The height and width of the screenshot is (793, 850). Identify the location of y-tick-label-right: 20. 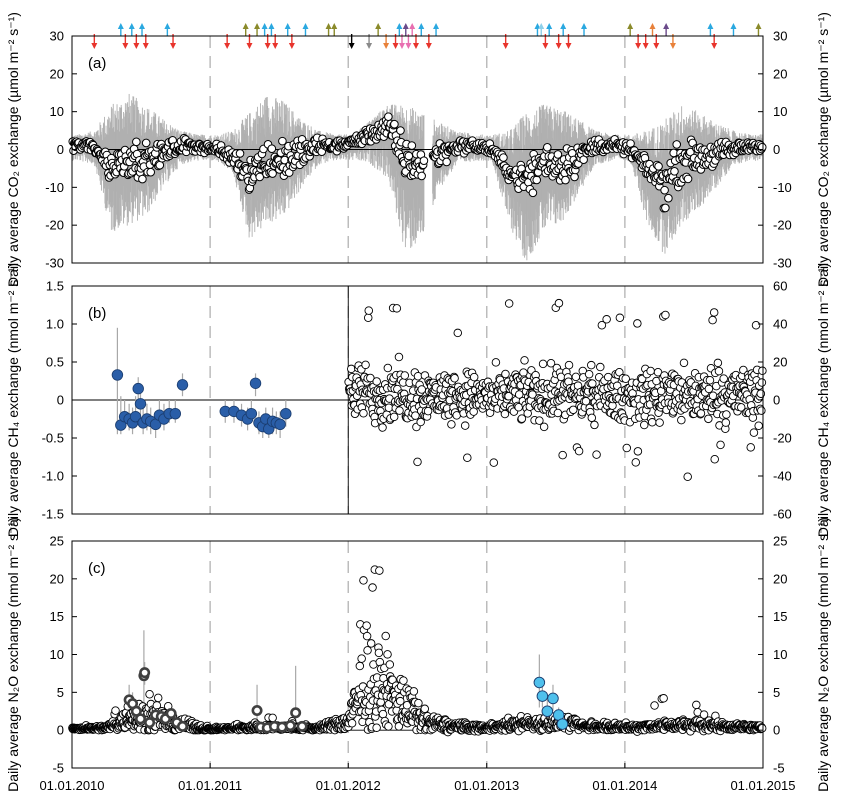
(780, 73).